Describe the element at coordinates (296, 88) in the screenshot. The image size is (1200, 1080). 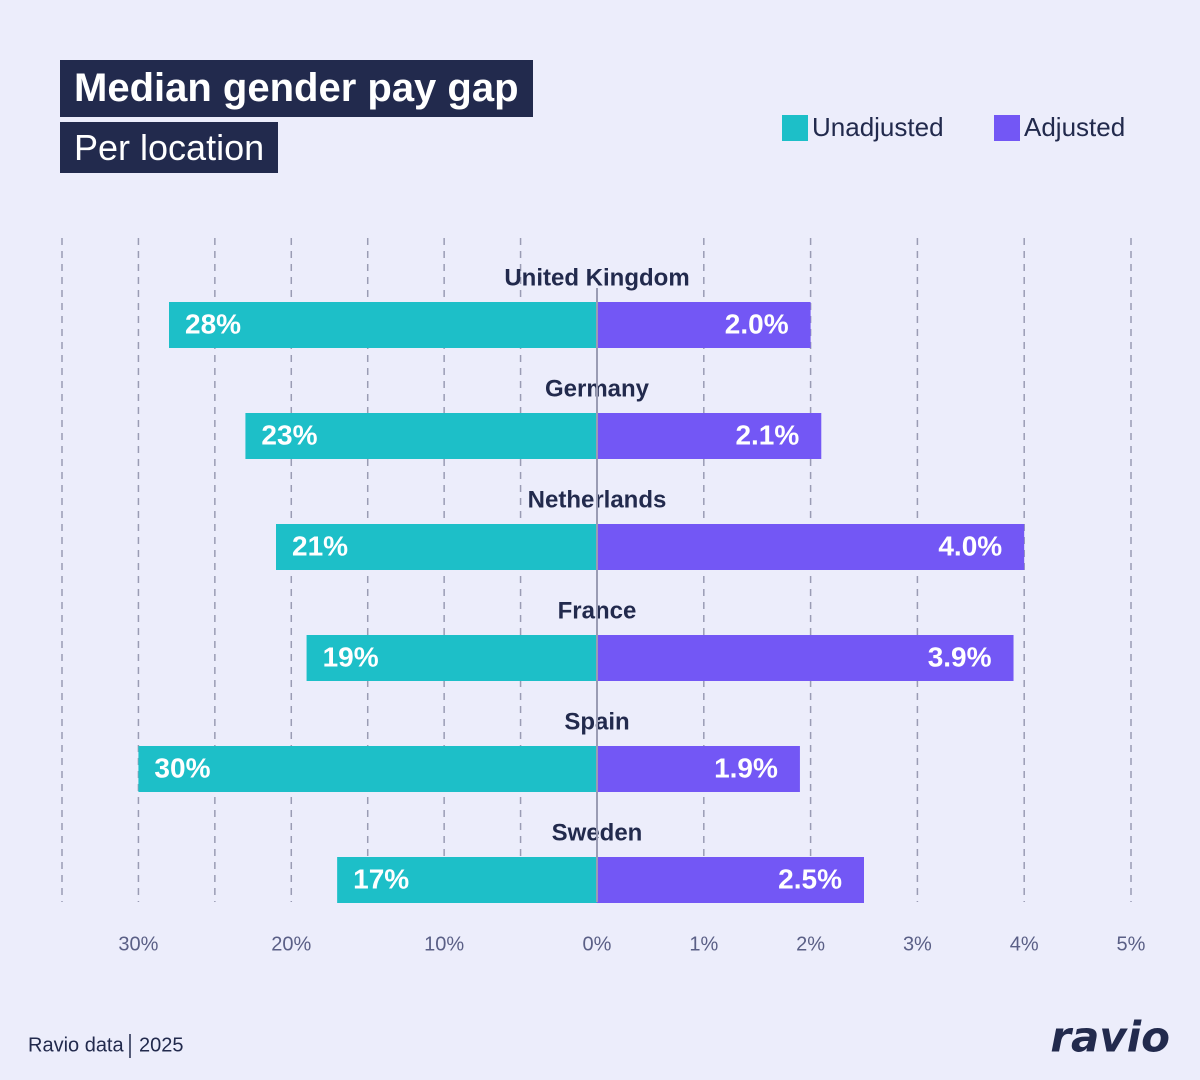
I see `chart-title: Median gender pay gap` at that location.